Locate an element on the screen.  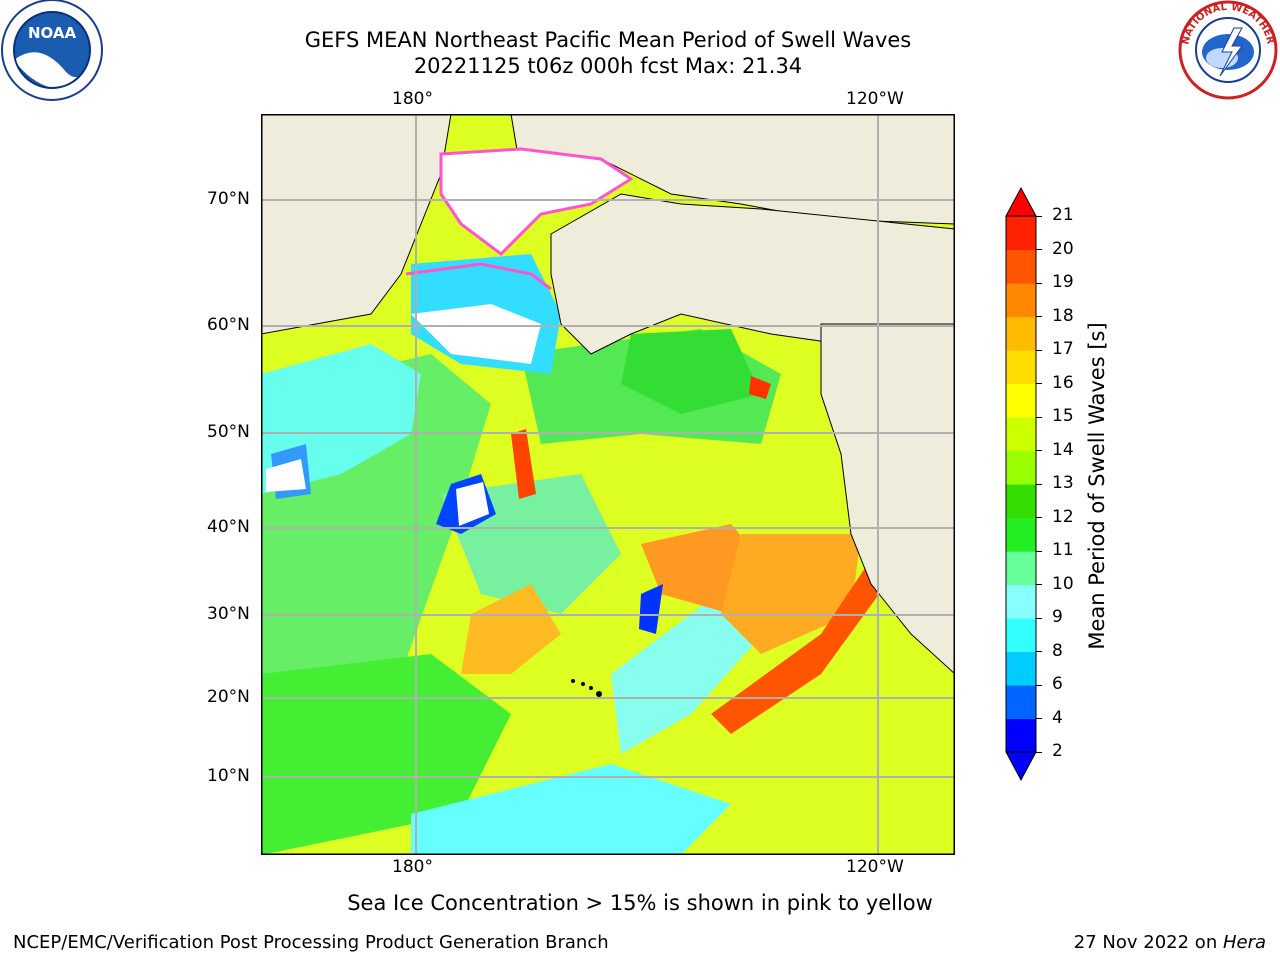
gulf-alaska-green is located at coordinates (691, 371).